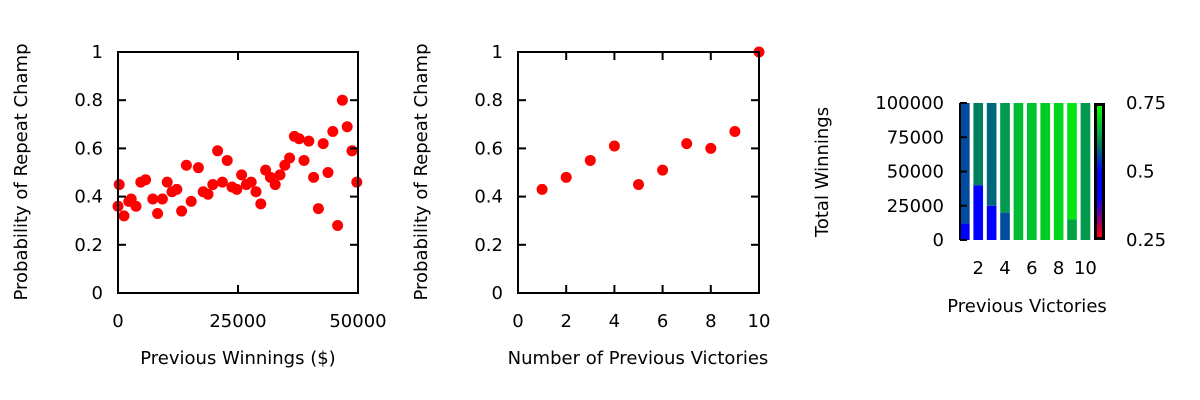 The width and height of the screenshot is (1200, 400). Describe the element at coordinates (650, 120) in the screenshot. I see `victories-points` at that location.